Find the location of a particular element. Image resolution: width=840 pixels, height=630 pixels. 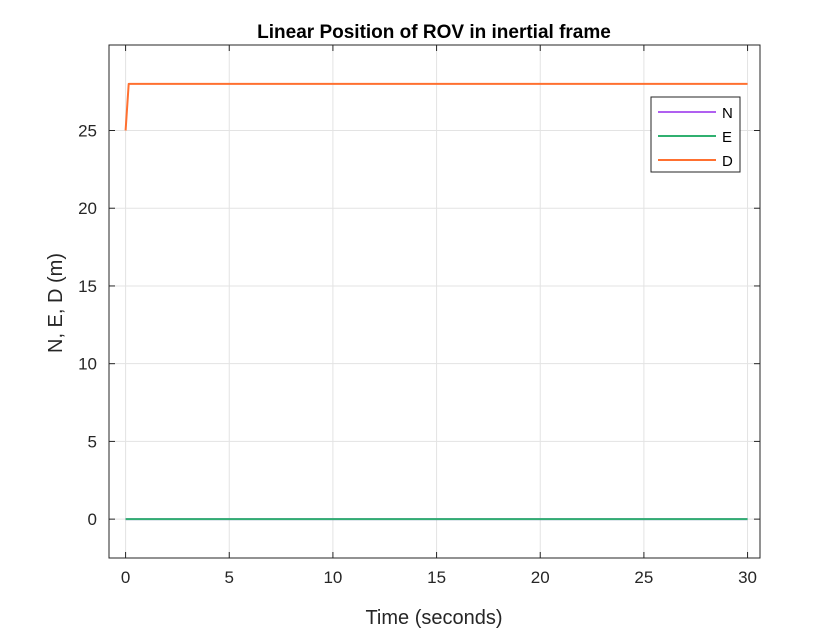

legend-label-d: D is located at coordinates (727, 161).